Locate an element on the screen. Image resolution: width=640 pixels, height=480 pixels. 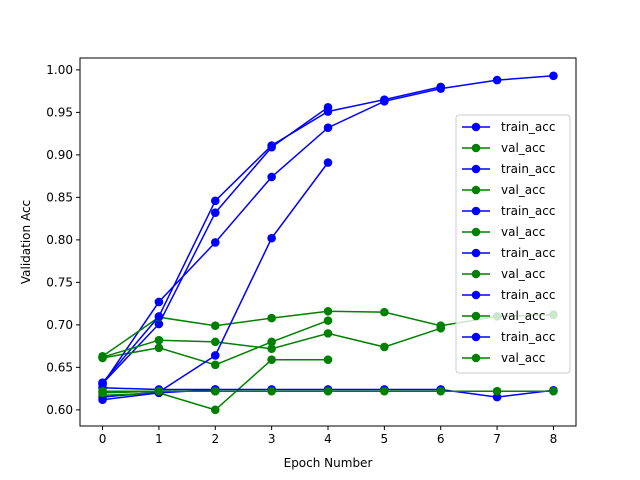
legend-box is located at coordinates (513, 244).